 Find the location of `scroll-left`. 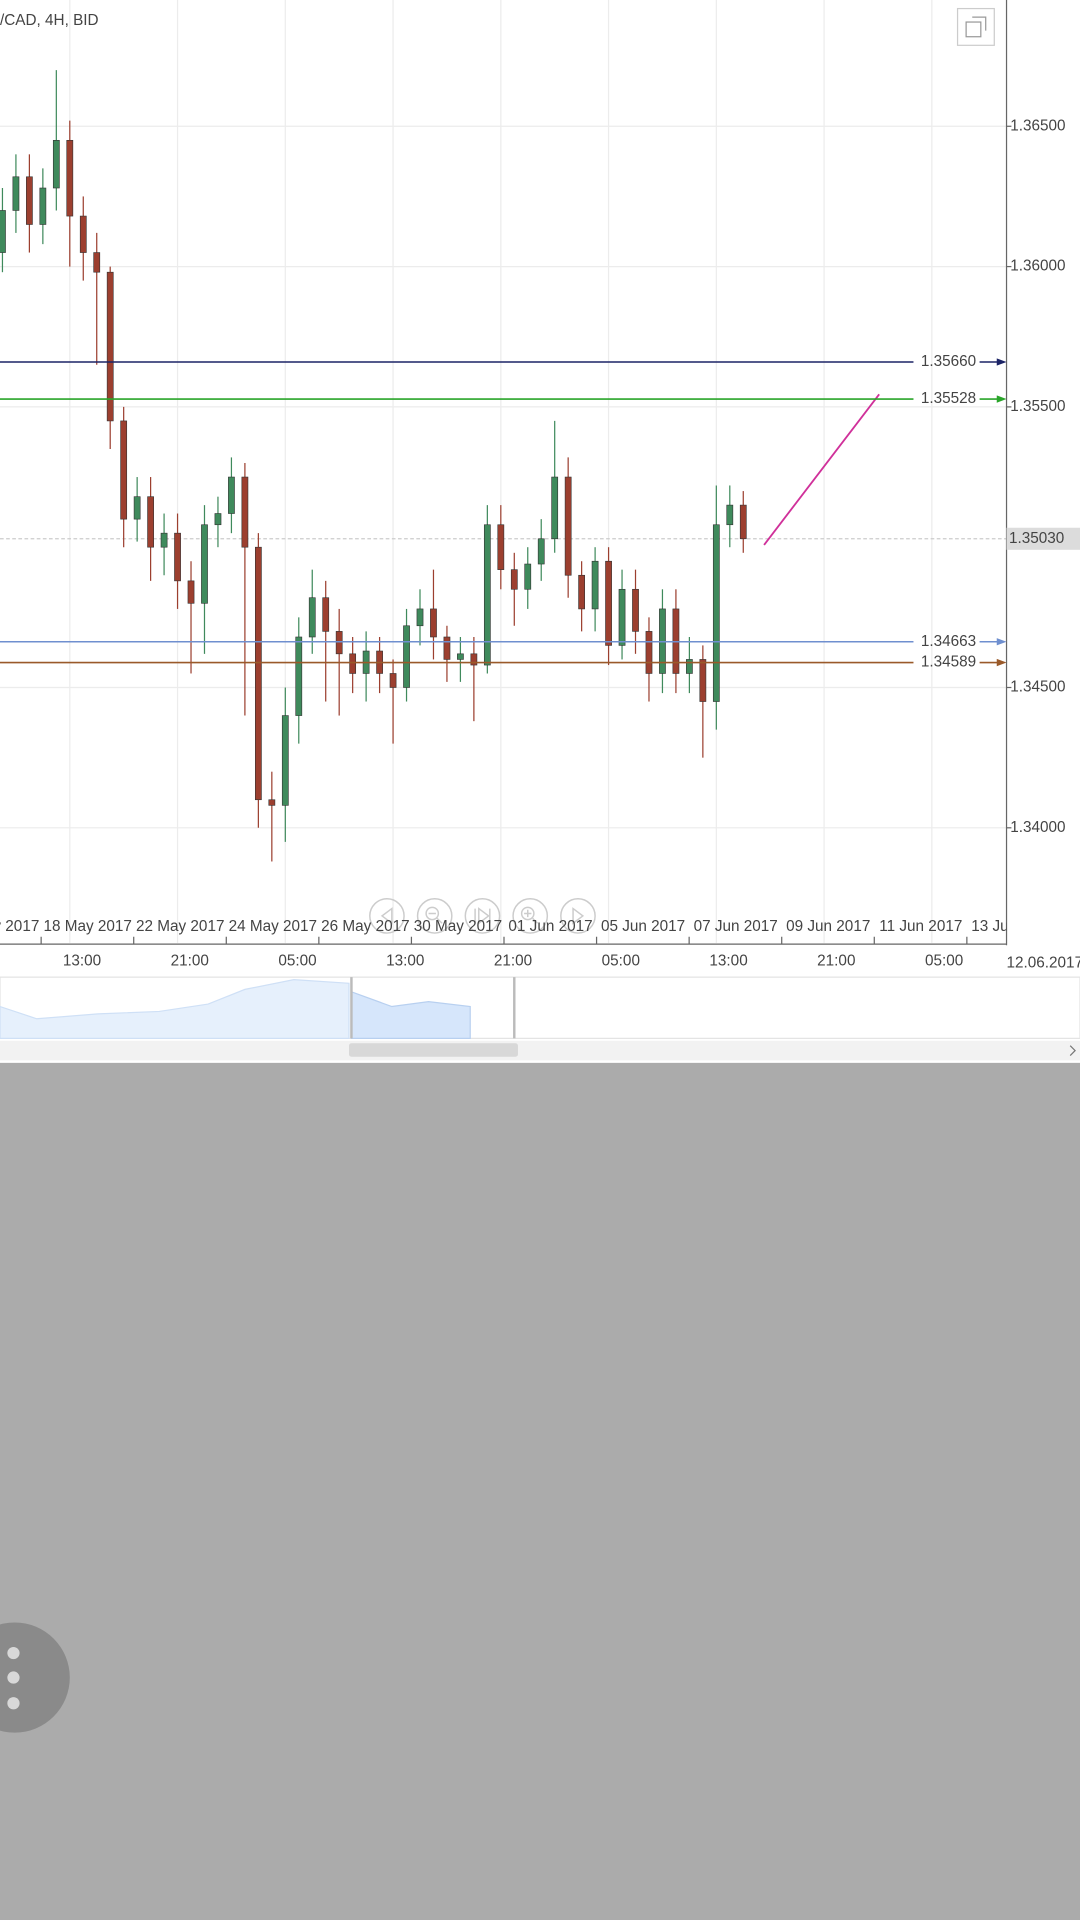

scroll-left is located at coordinates (387, 916).